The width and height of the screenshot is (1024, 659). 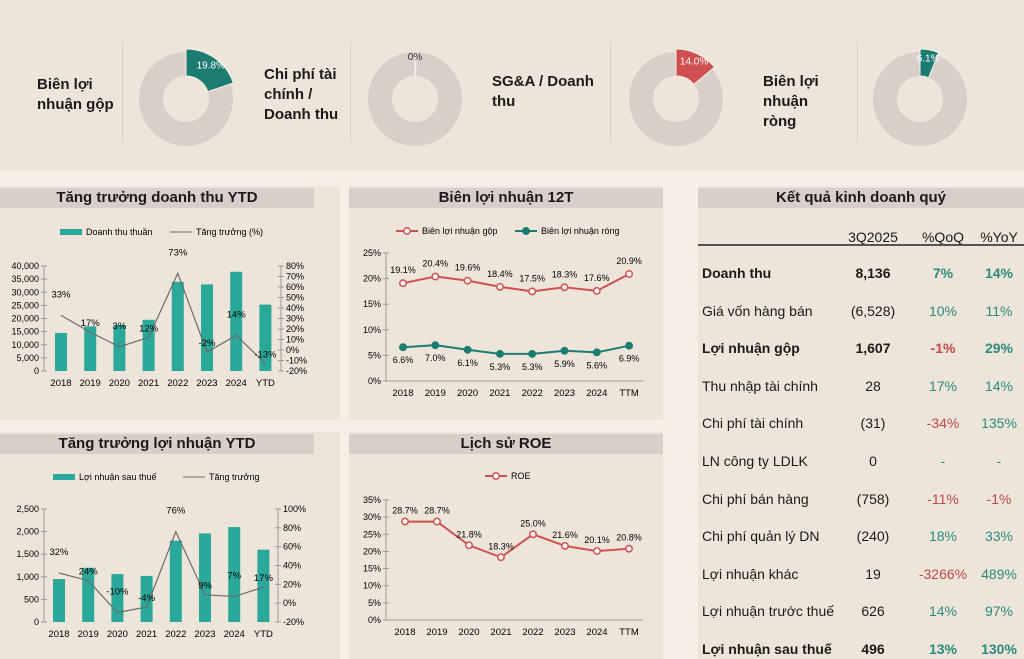 I want to click on row-qoq: 14%, so click(x=943, y=611).